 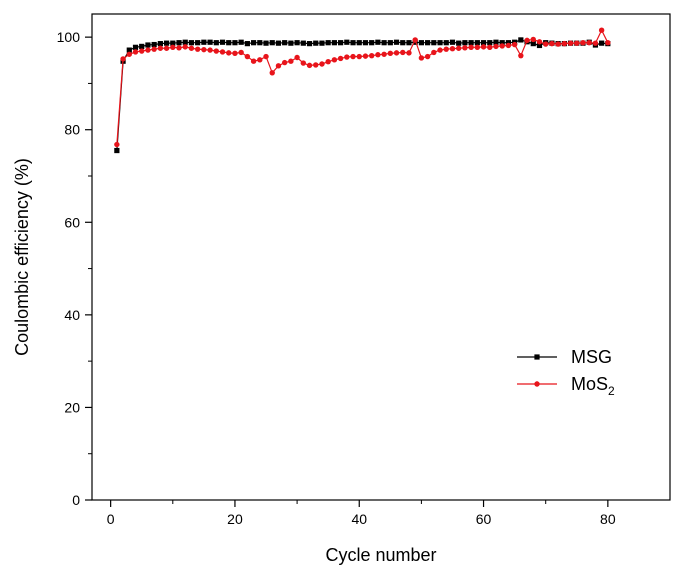 I want to click on y-tick-label: 20, so click(x=72, y=407).